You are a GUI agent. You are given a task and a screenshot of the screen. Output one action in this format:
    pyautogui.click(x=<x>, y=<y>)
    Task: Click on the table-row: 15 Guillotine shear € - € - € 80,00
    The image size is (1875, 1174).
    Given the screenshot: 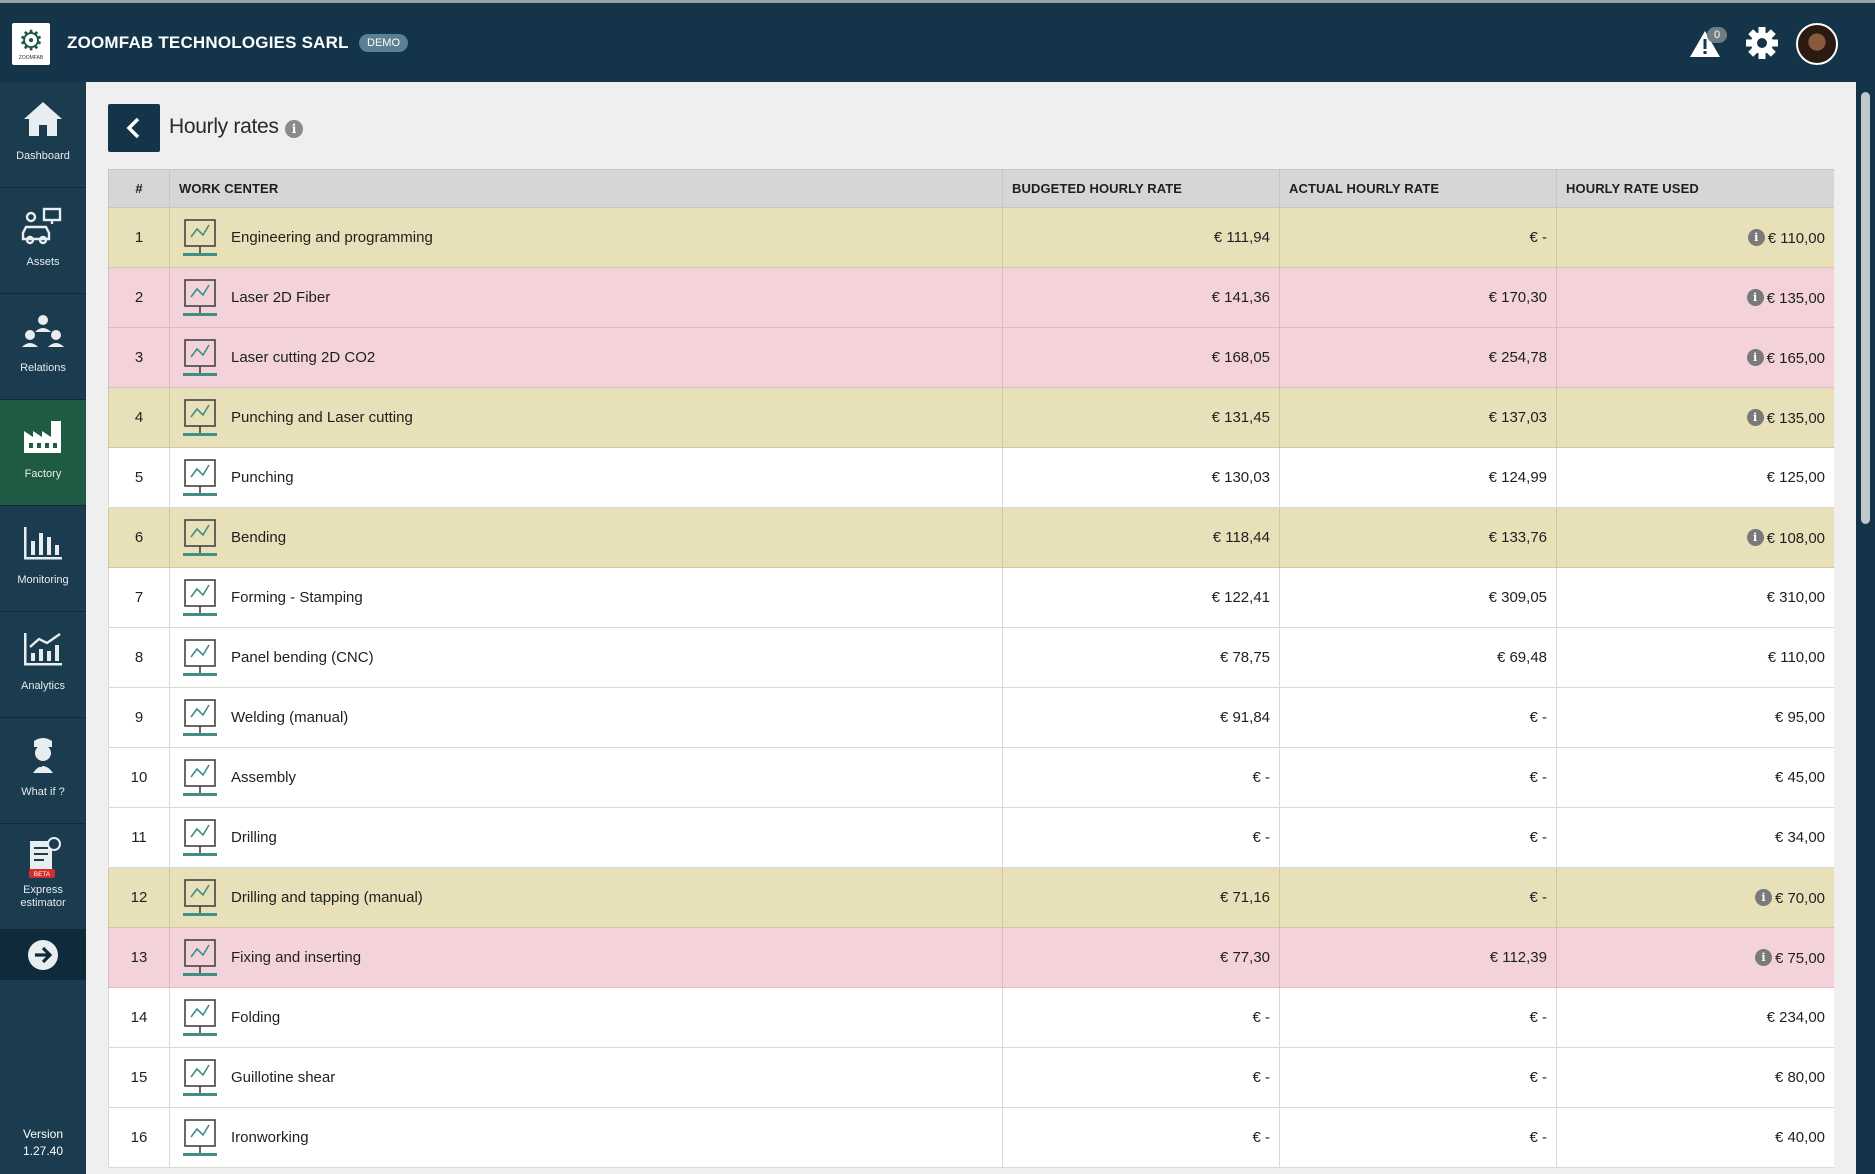 What is the action you would take?
    pyautogui.click(x=971, y=1077)
    